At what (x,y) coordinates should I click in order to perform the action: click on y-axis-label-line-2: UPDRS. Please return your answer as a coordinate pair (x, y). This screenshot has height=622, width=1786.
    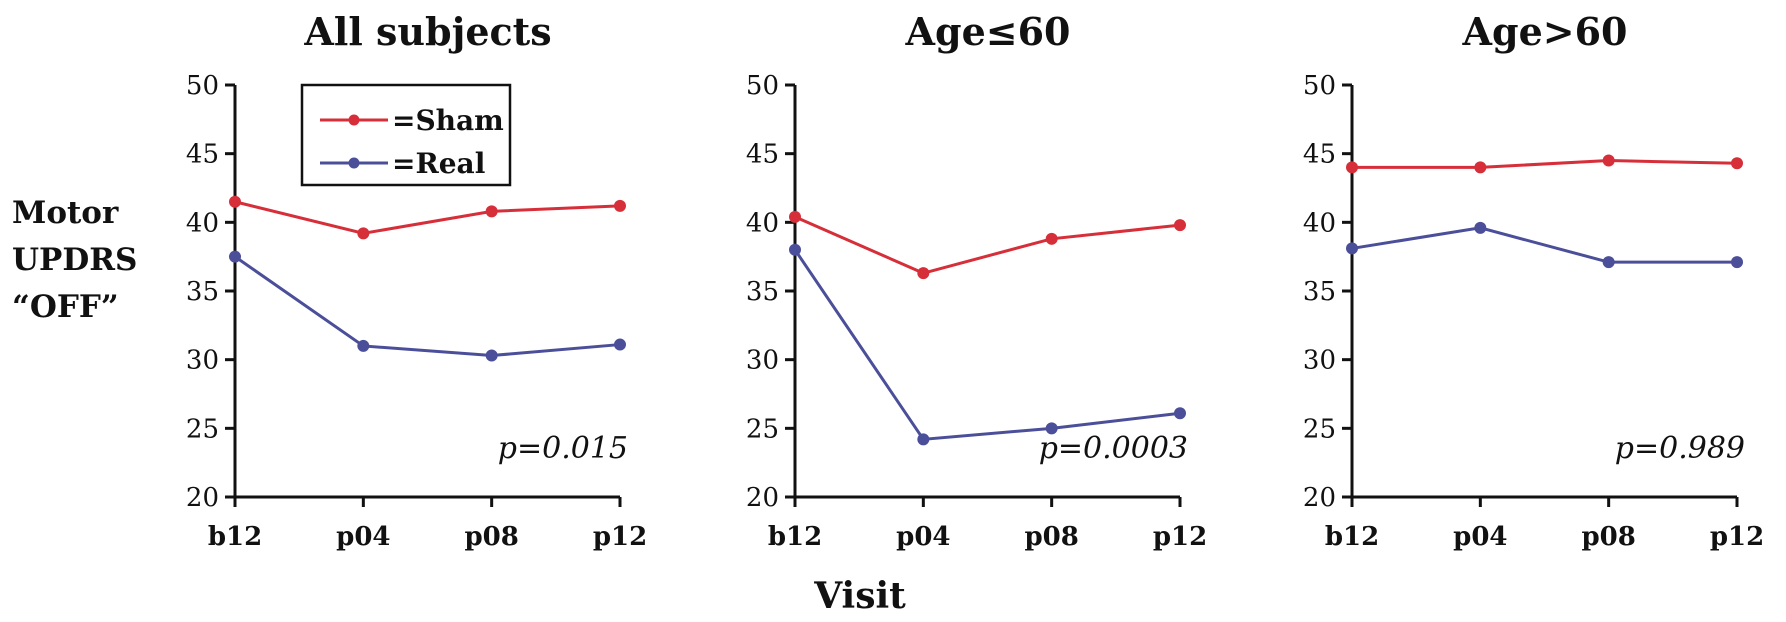
    Looking at the image, I should click on (74, 260).